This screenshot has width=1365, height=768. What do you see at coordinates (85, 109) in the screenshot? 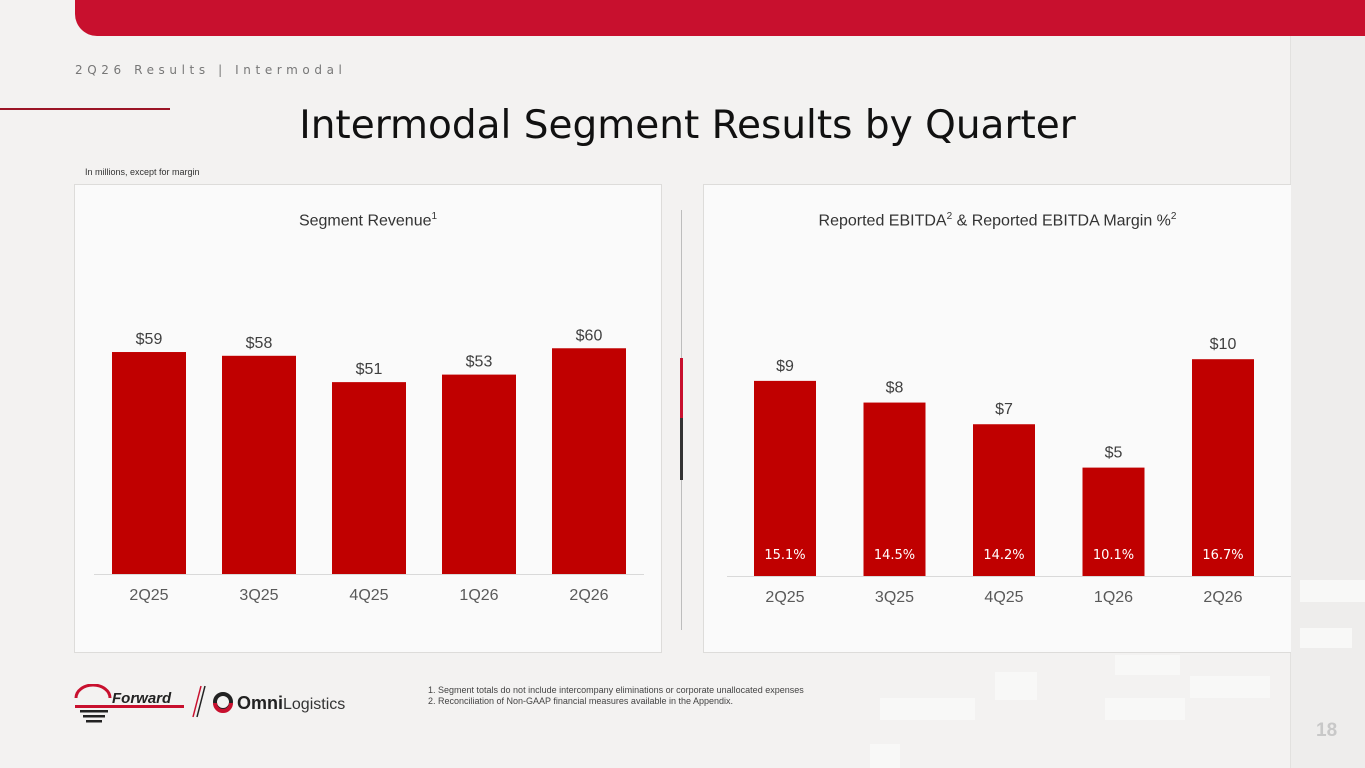
I see `accent-line` at bounding box center [85, 109].